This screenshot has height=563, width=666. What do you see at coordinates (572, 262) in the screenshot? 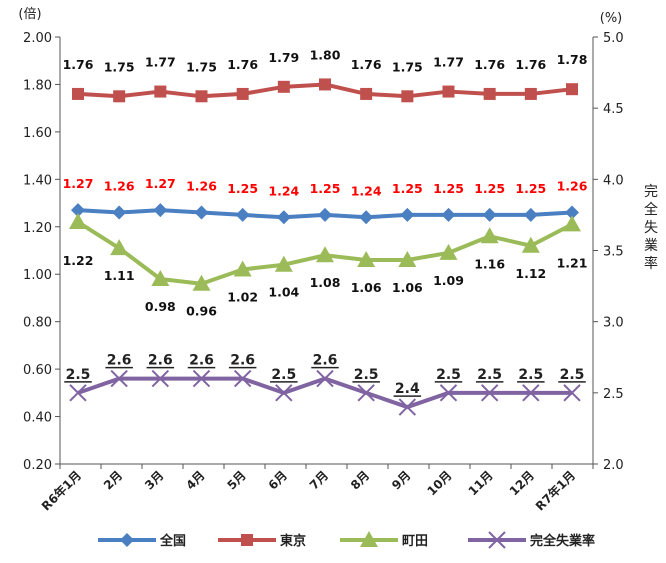
I see `data-label: 1.21` at bounding box center [572, 262].